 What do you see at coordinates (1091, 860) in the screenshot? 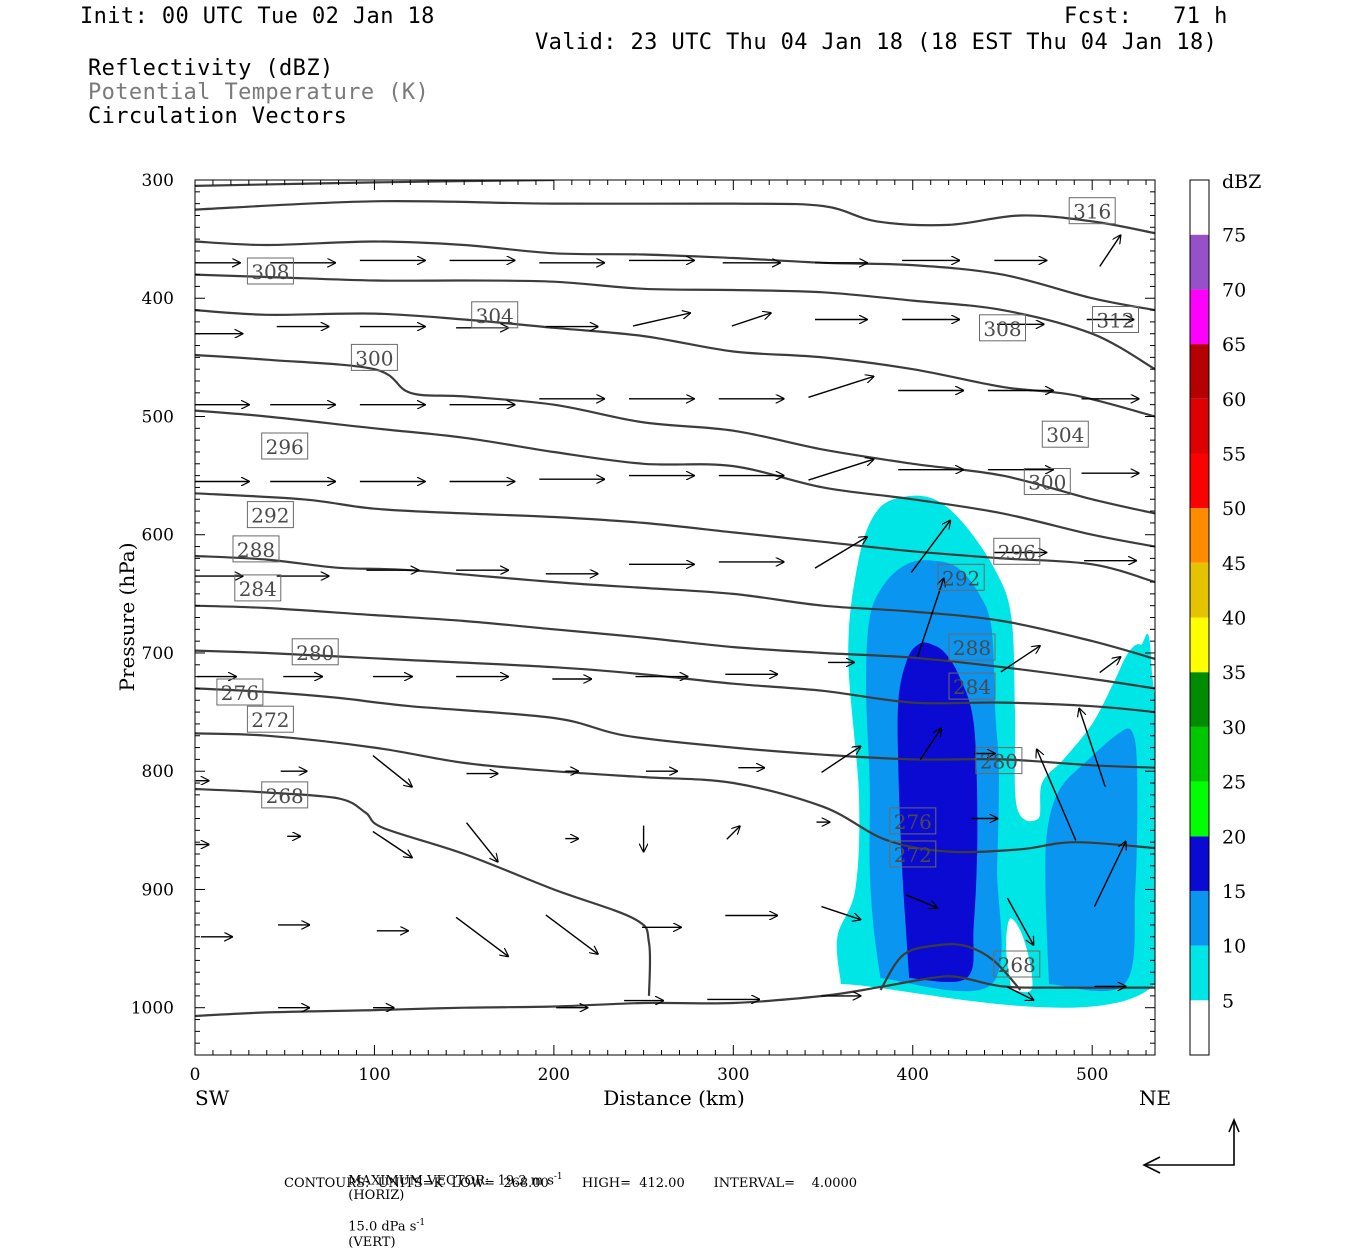
I see `reflectivity-region-10dbz` at bounding box center [1091, 860].